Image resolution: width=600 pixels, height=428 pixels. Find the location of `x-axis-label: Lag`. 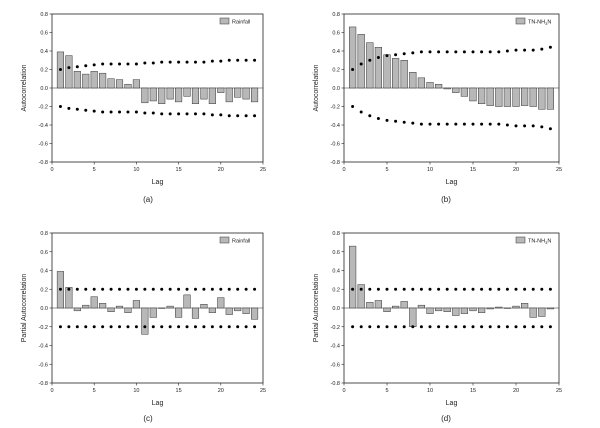

x-axis-label: Lag is located at coordinates (452, 182).